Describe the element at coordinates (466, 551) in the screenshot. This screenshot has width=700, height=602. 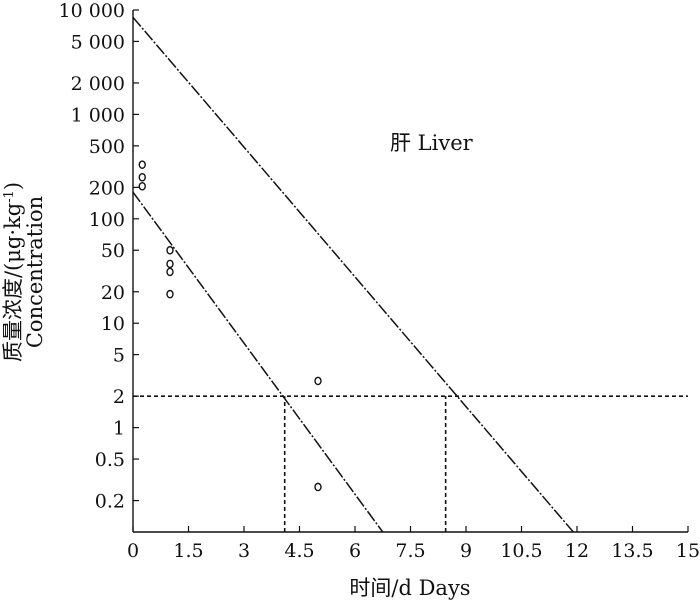
I see `x-tick-label: 9` at that location.